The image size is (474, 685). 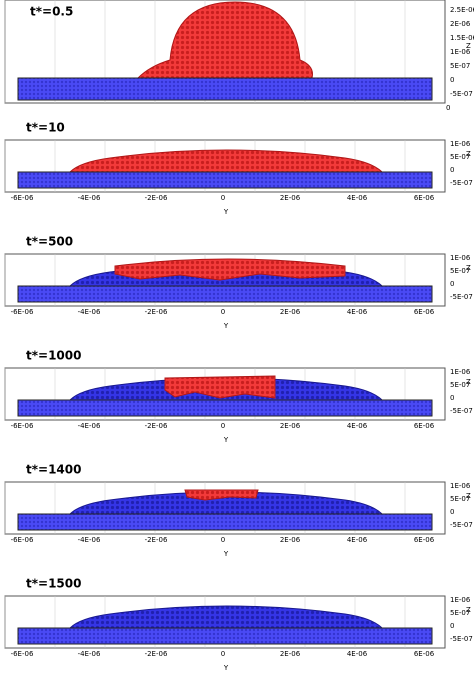 I want to click on panel-label: t*=500, so click(x=49, y=242).